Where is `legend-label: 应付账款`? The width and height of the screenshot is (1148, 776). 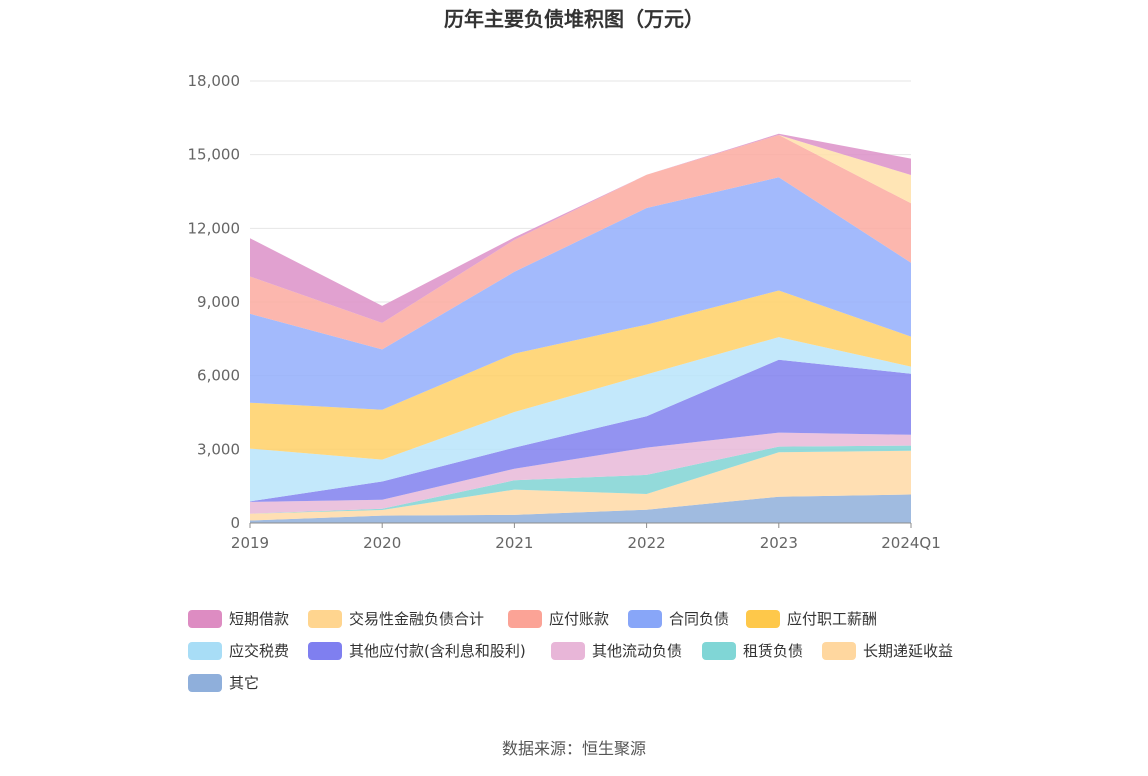
legend-label: 应付账款 is located at coordinates (579, 619).